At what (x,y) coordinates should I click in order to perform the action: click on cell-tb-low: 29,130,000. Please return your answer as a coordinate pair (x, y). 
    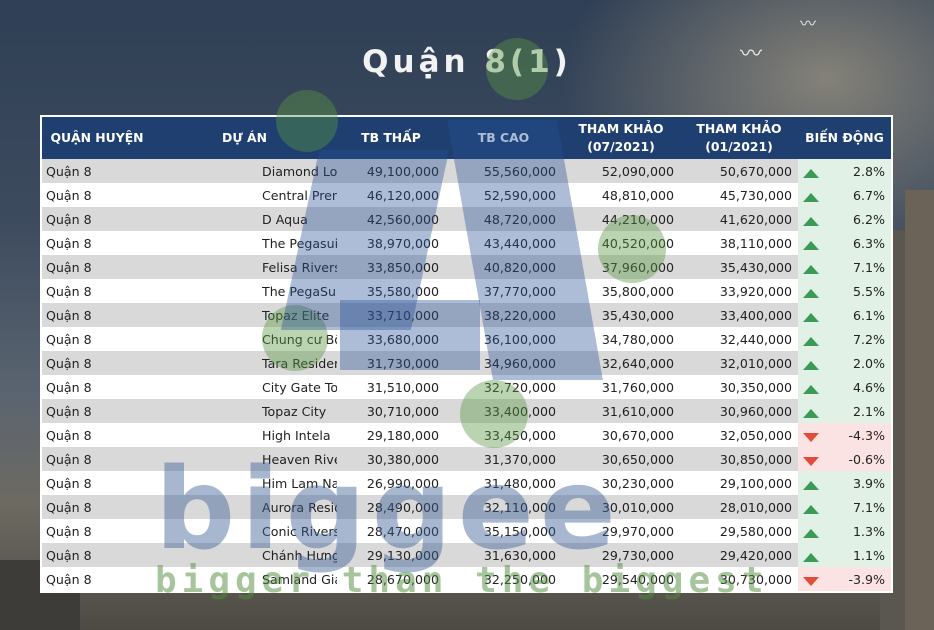
    Looking at the image, I should click on (402, 555).